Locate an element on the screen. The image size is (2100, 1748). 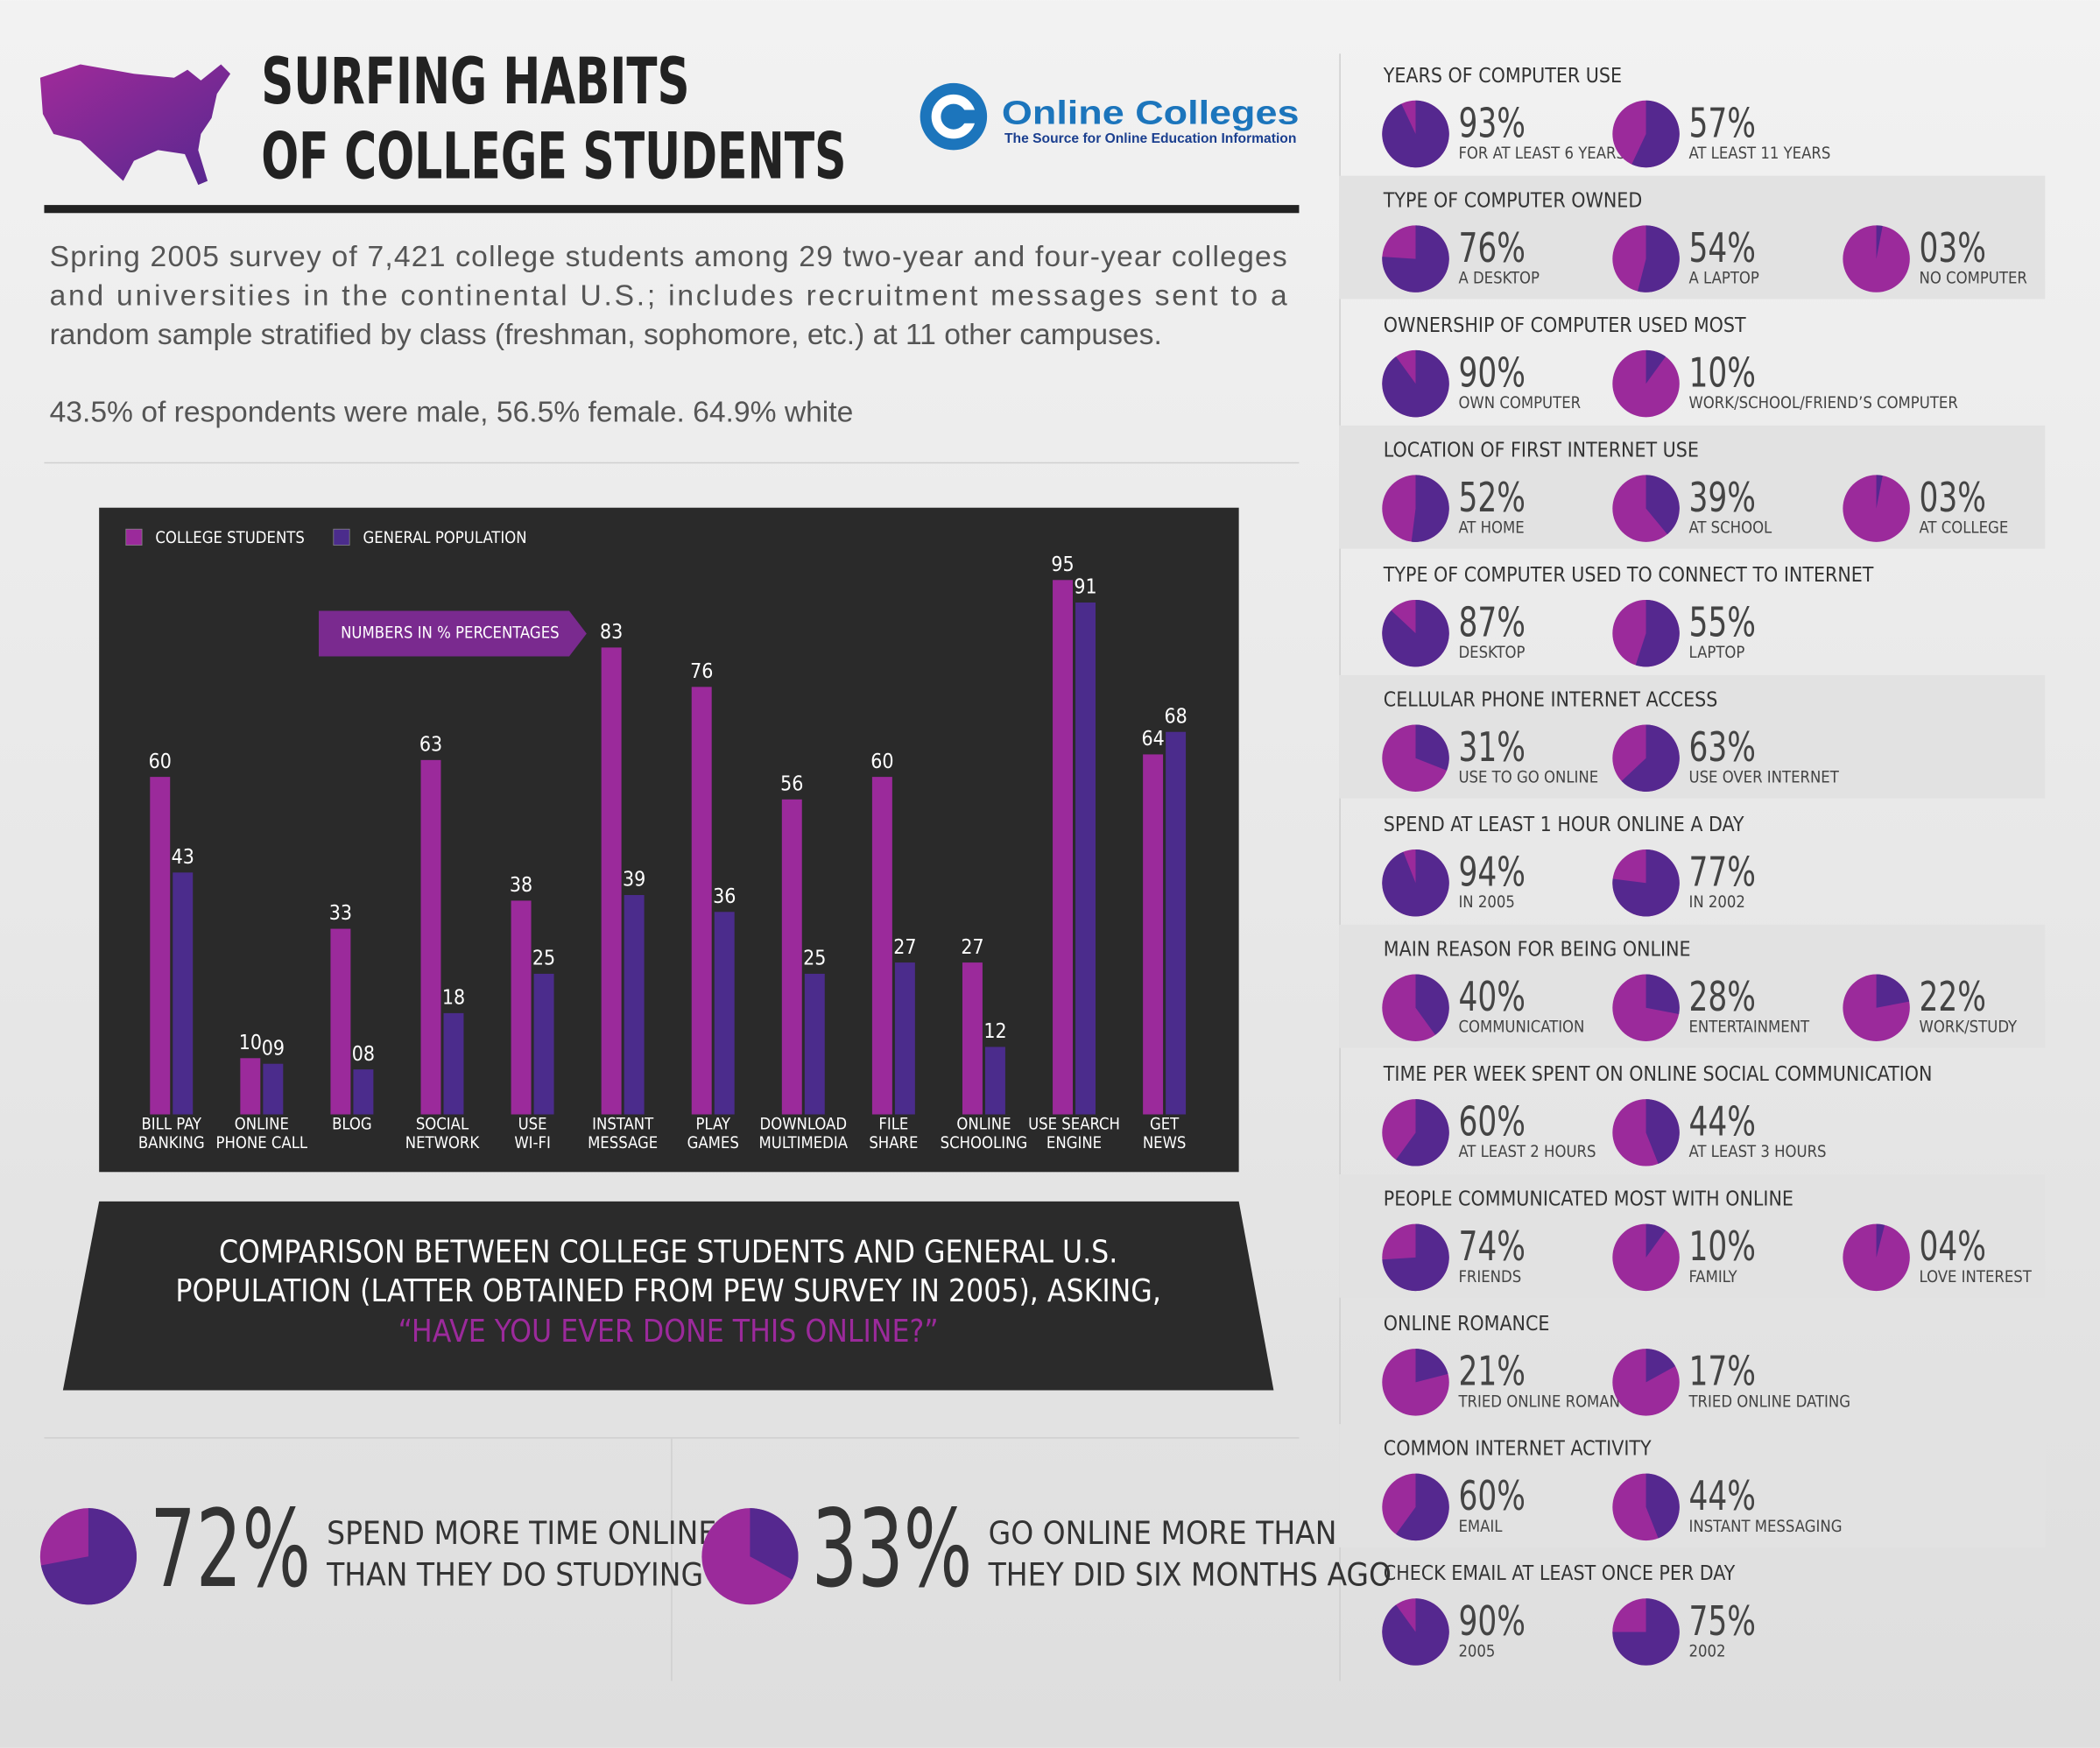
chart-note: NUMBERS IN % PERCENTAGES is located at coordinates (450, 633).